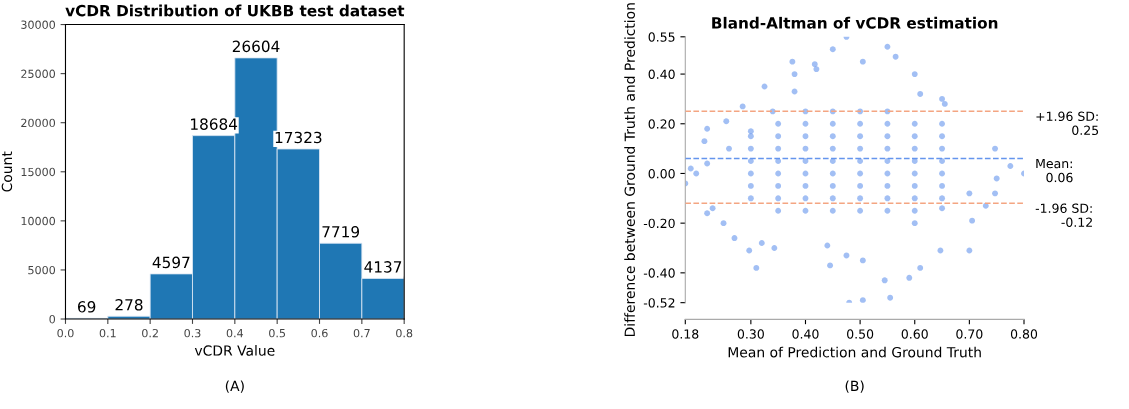 The width and height of the screenshot is (1129, 409). What do you see at coordinates (256, 46) in the screenshot?
I see `data-label: 26604` at bounding box center [256, 46].